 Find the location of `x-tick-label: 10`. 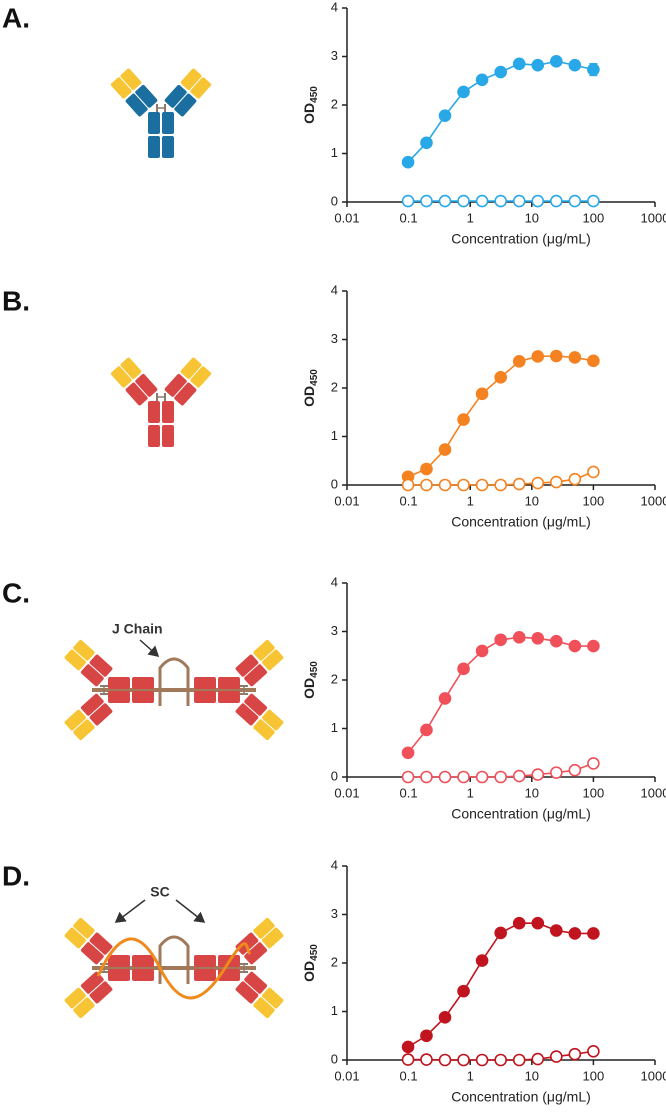

x-tick-label: 10 is located at coordinates (532, 1075).